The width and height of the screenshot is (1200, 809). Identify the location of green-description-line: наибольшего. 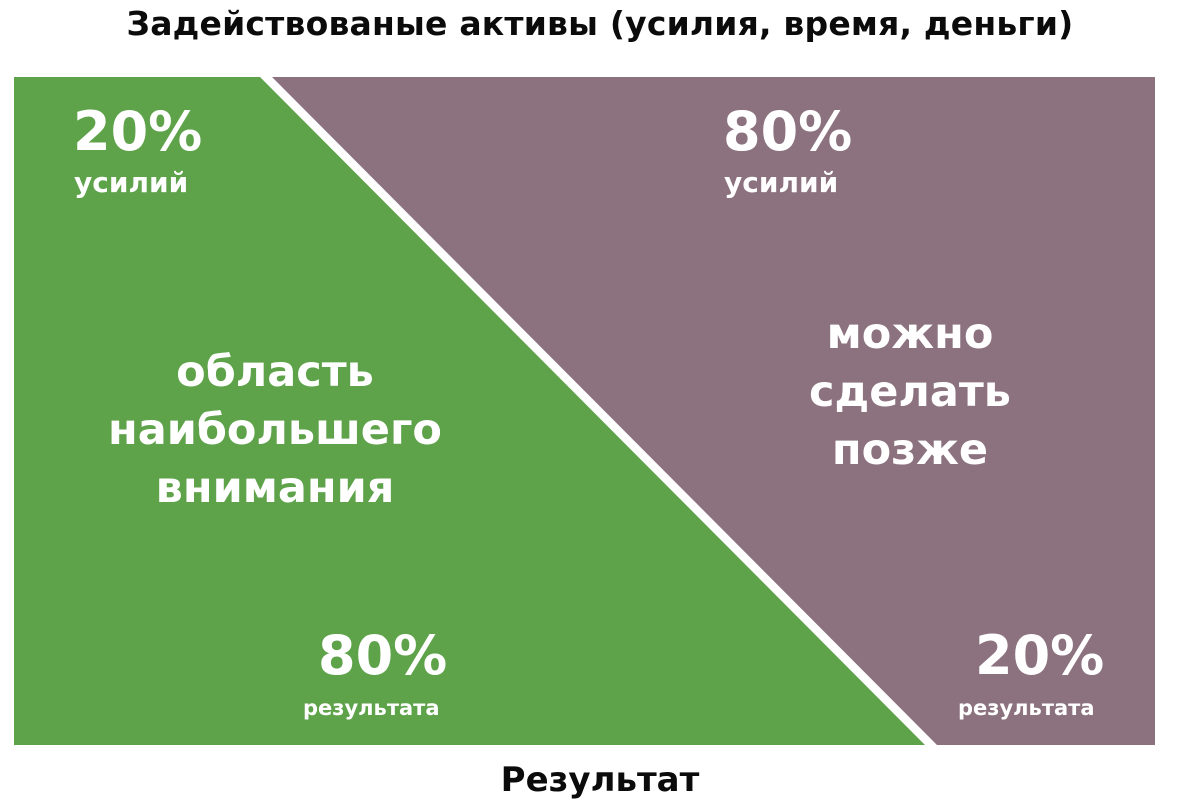
(275, 430).